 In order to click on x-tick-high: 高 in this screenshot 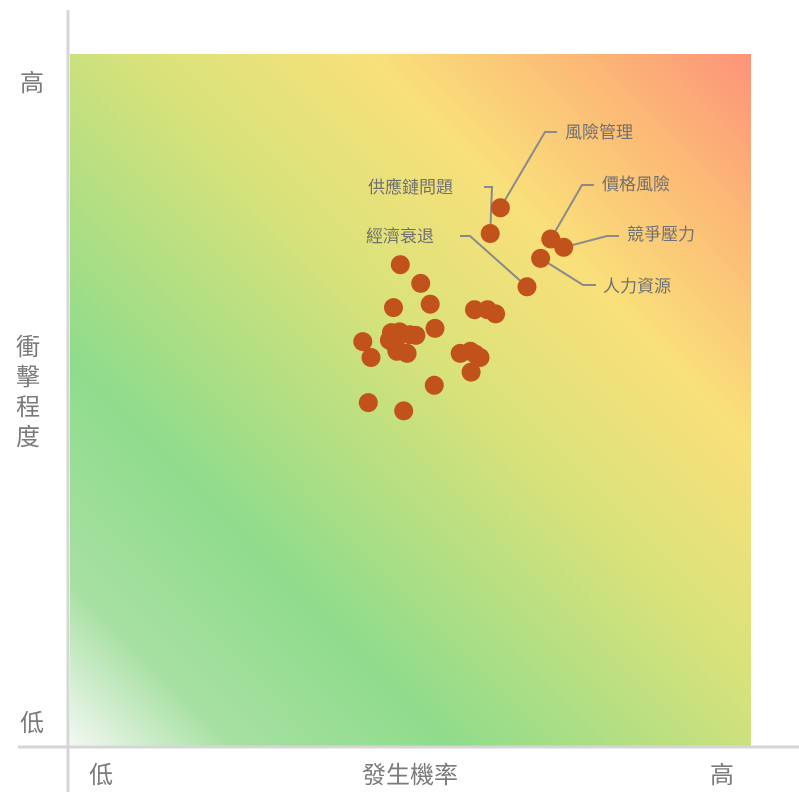, I will do `click(722, 775)`.